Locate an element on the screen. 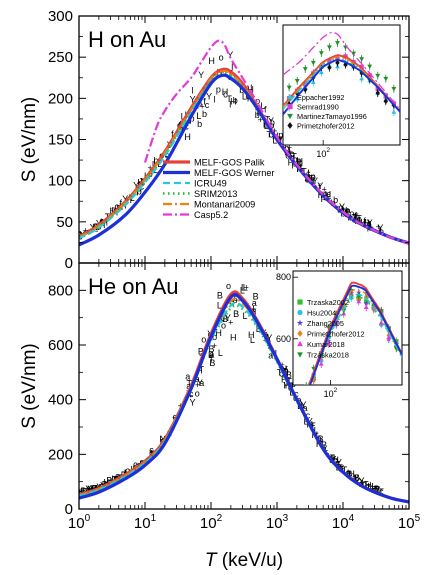  legend-label: MELF-GOS Werner is located at coordinates (234, 173).